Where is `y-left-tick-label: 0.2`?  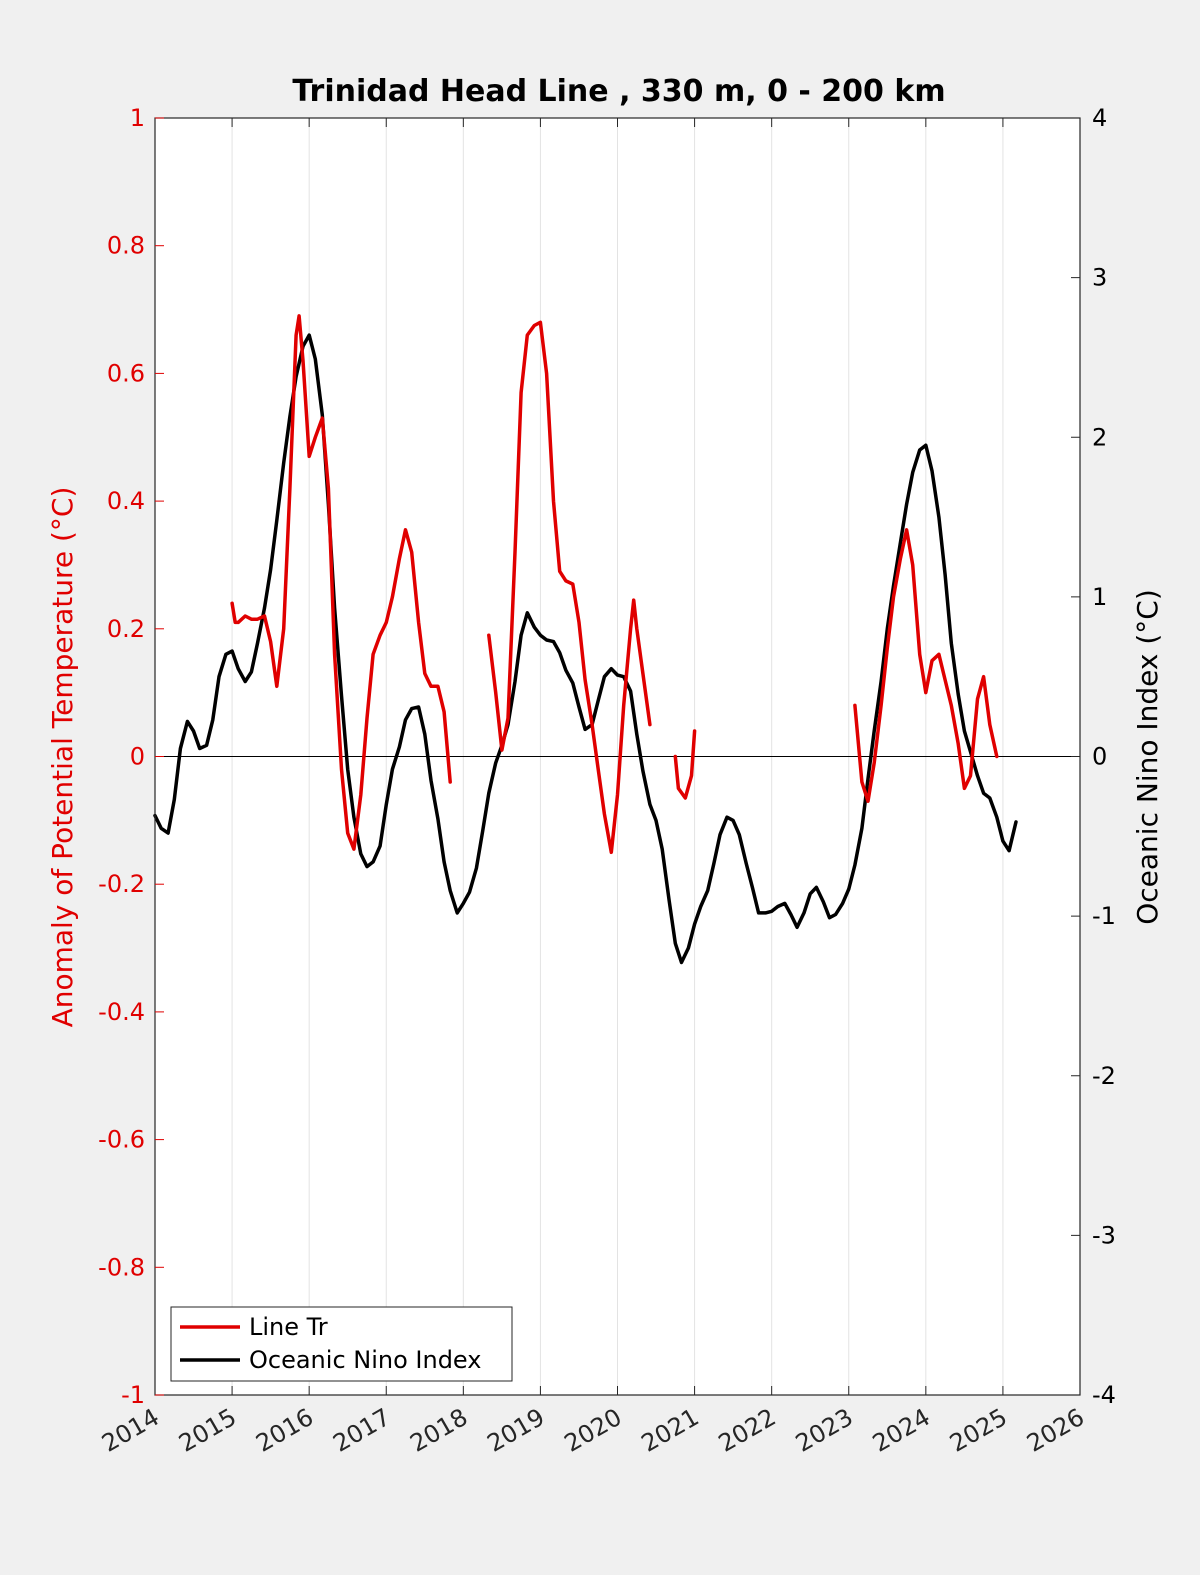
y-left-tick-label: 0.2 is located at coordinates (126, 629).